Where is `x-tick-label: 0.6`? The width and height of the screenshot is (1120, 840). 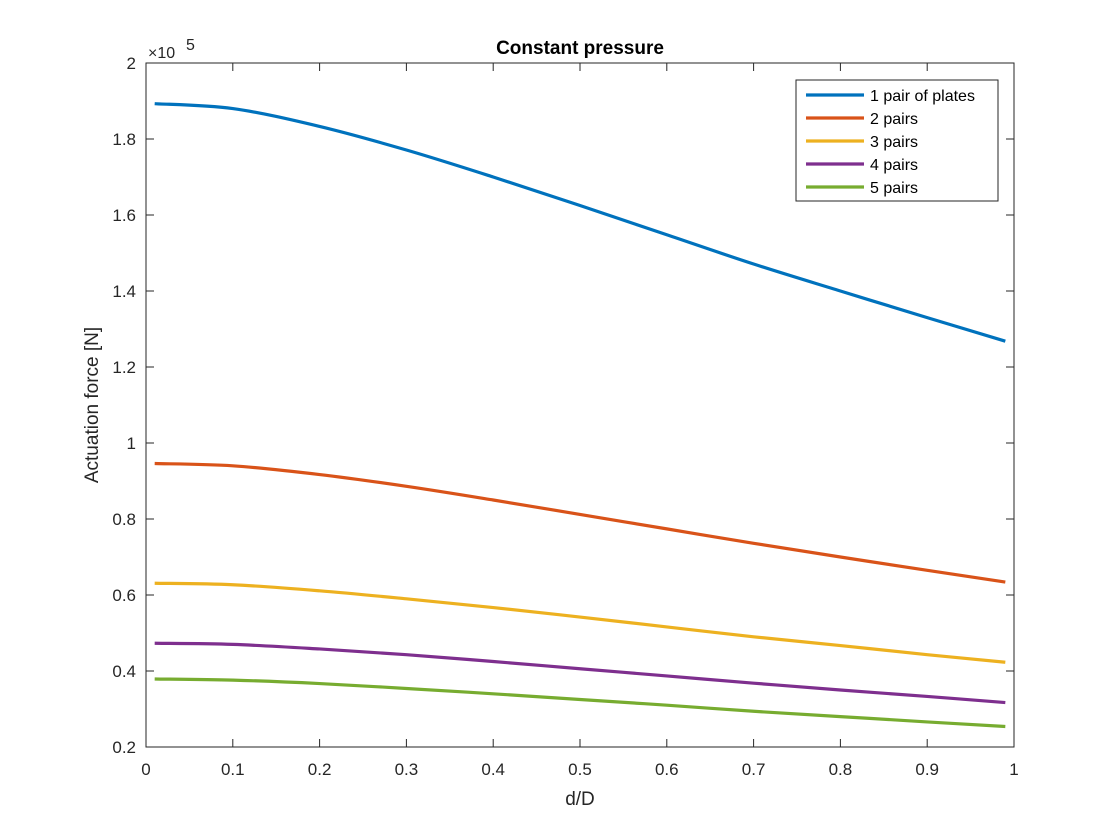
x-tick-label: 0.6 is located at coordinates (667, 769).